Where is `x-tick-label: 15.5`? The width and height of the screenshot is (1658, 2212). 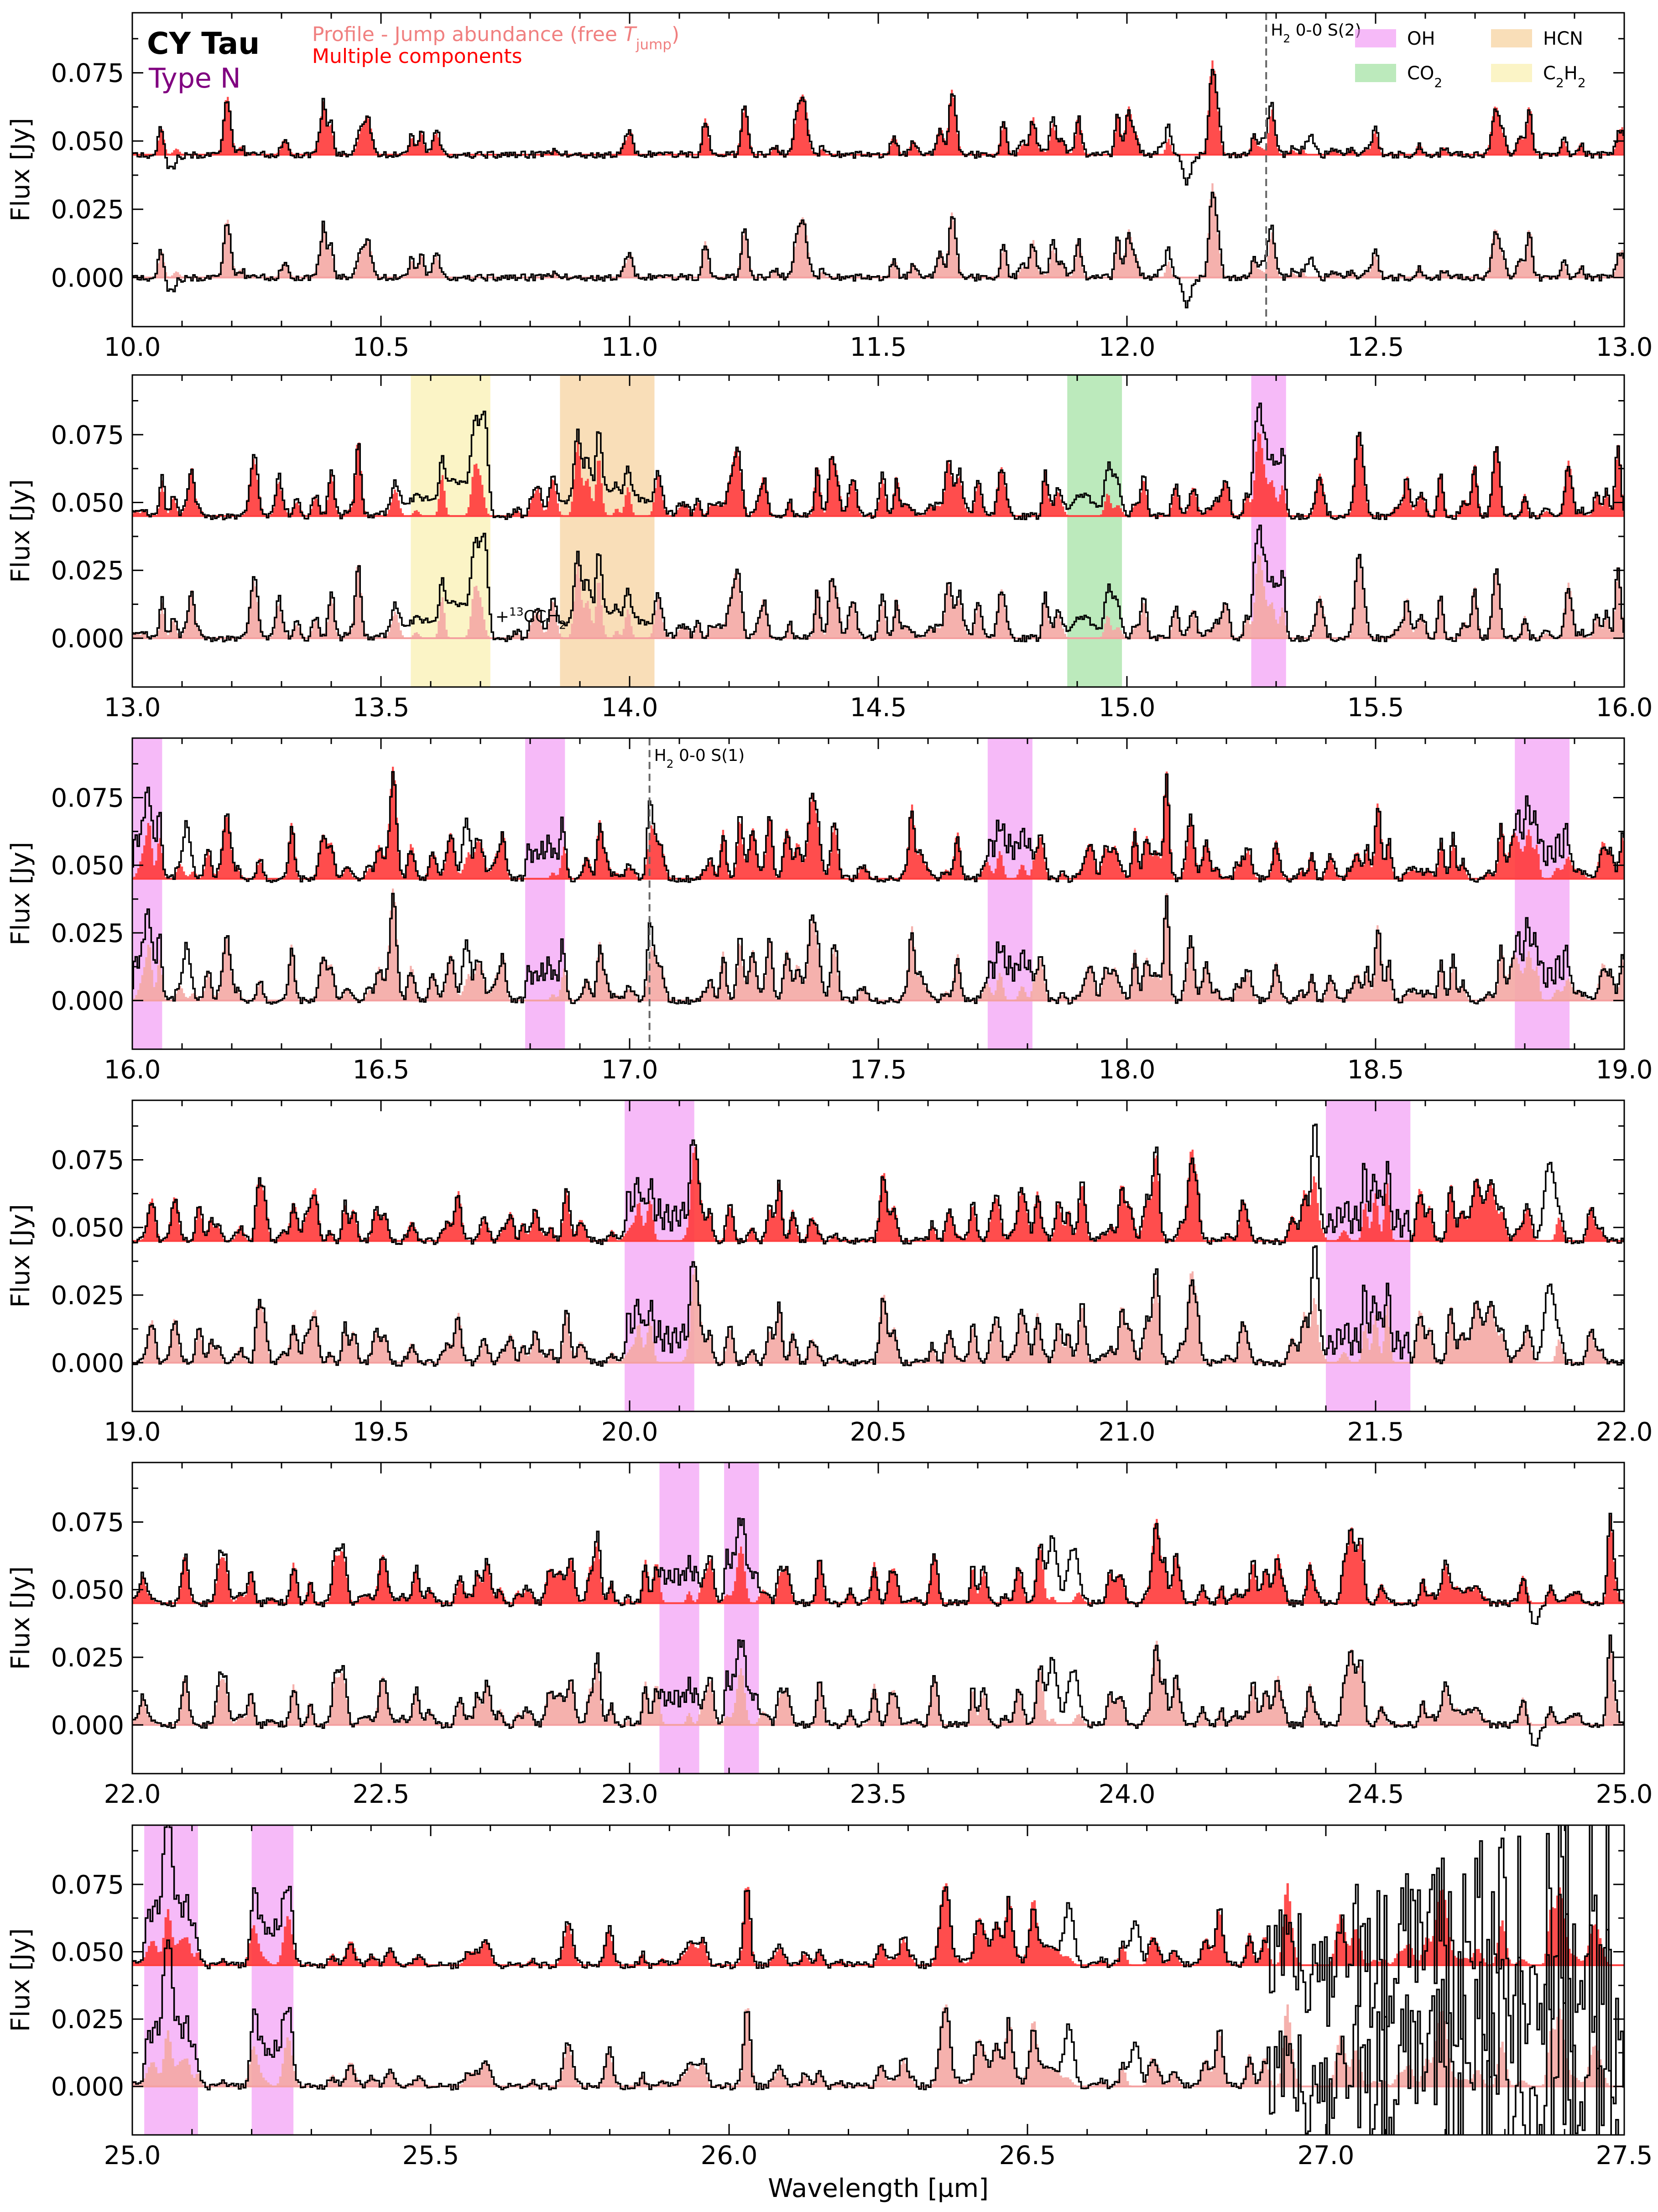 x-tick-label: 15.5 is located at coordinates (1375, 708).